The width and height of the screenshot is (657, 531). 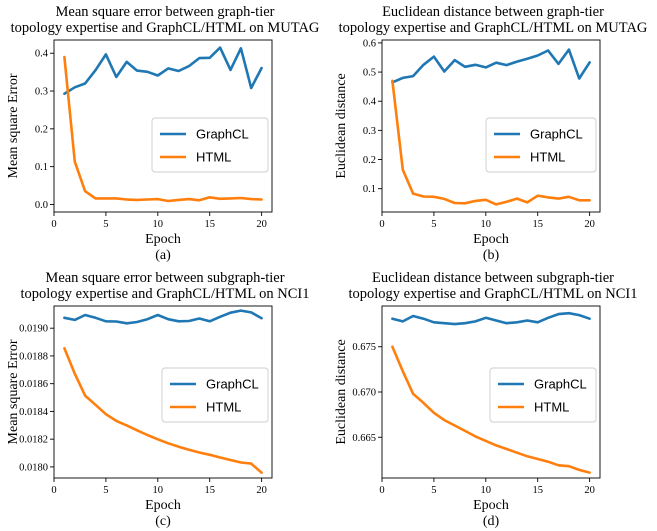 I want to click on y-tick-label: 0.675, so click(x=364, y=347).